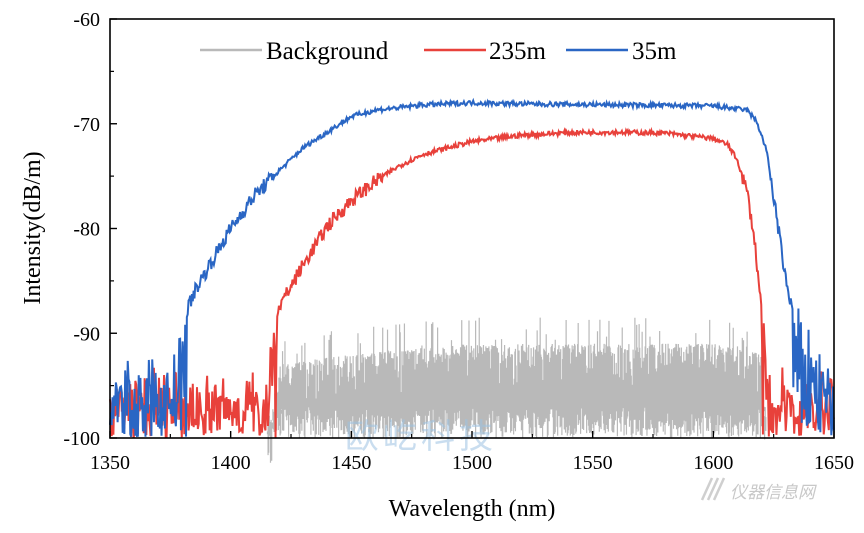 The height and width of the screenshot is (533, 864). Describe the element at coordinates (713, 489) in the screenshot. I see `watermark-logo-icon` at that location.